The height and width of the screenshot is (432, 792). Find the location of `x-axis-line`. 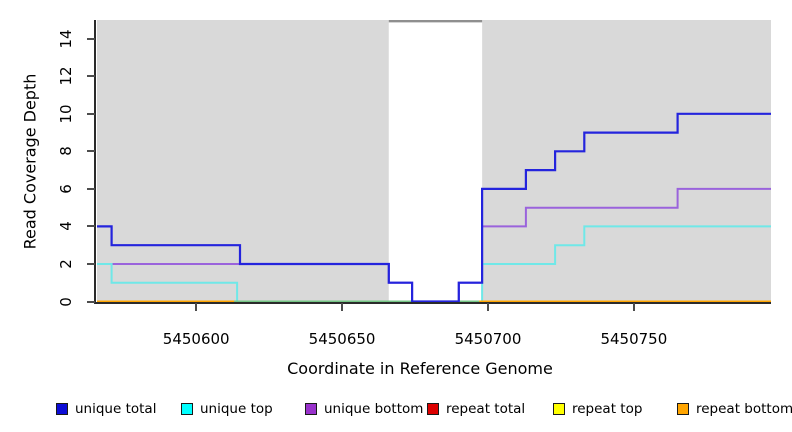

x-axis-line is located at coordinates (433, 303).